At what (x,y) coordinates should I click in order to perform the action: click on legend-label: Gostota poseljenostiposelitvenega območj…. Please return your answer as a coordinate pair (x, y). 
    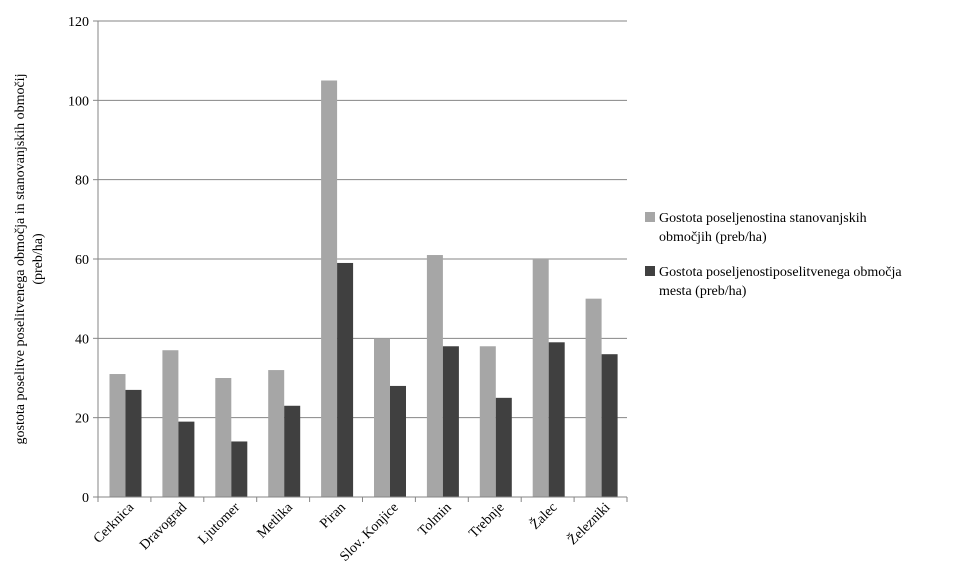
    Looking at the image, I should click on (780, 272).